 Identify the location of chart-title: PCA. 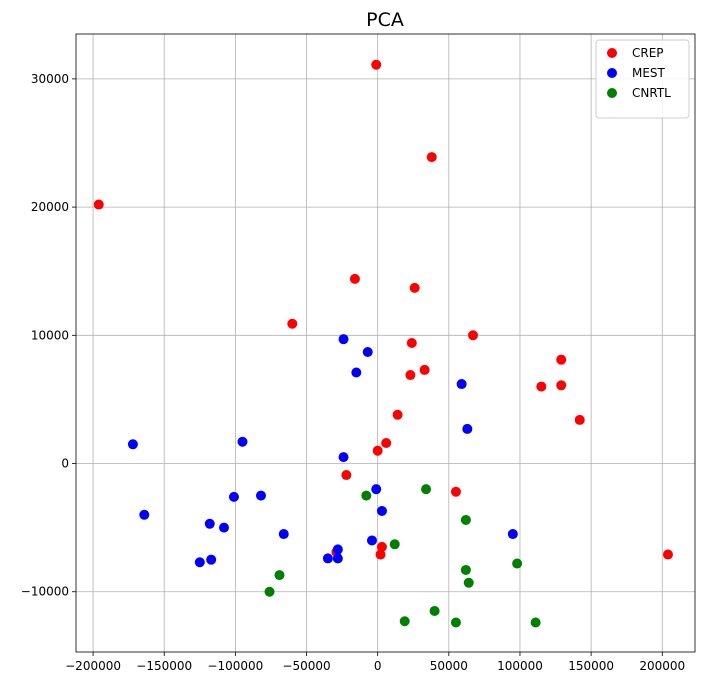
(385, 20).